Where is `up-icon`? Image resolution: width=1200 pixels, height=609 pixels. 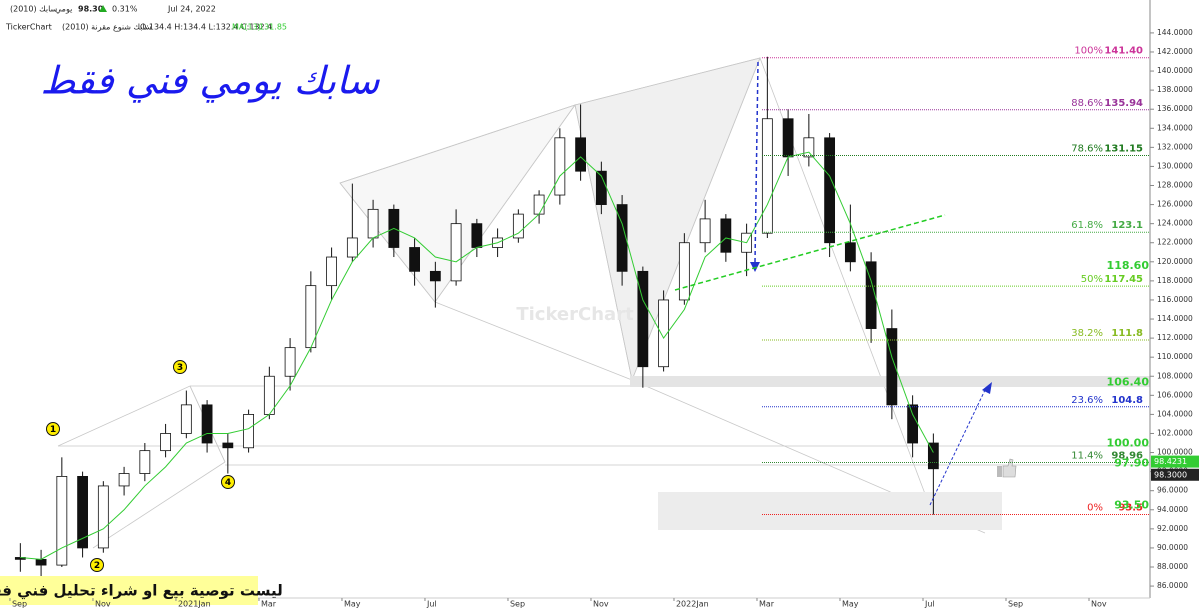 up-icon is located at coordinates (103, 8).